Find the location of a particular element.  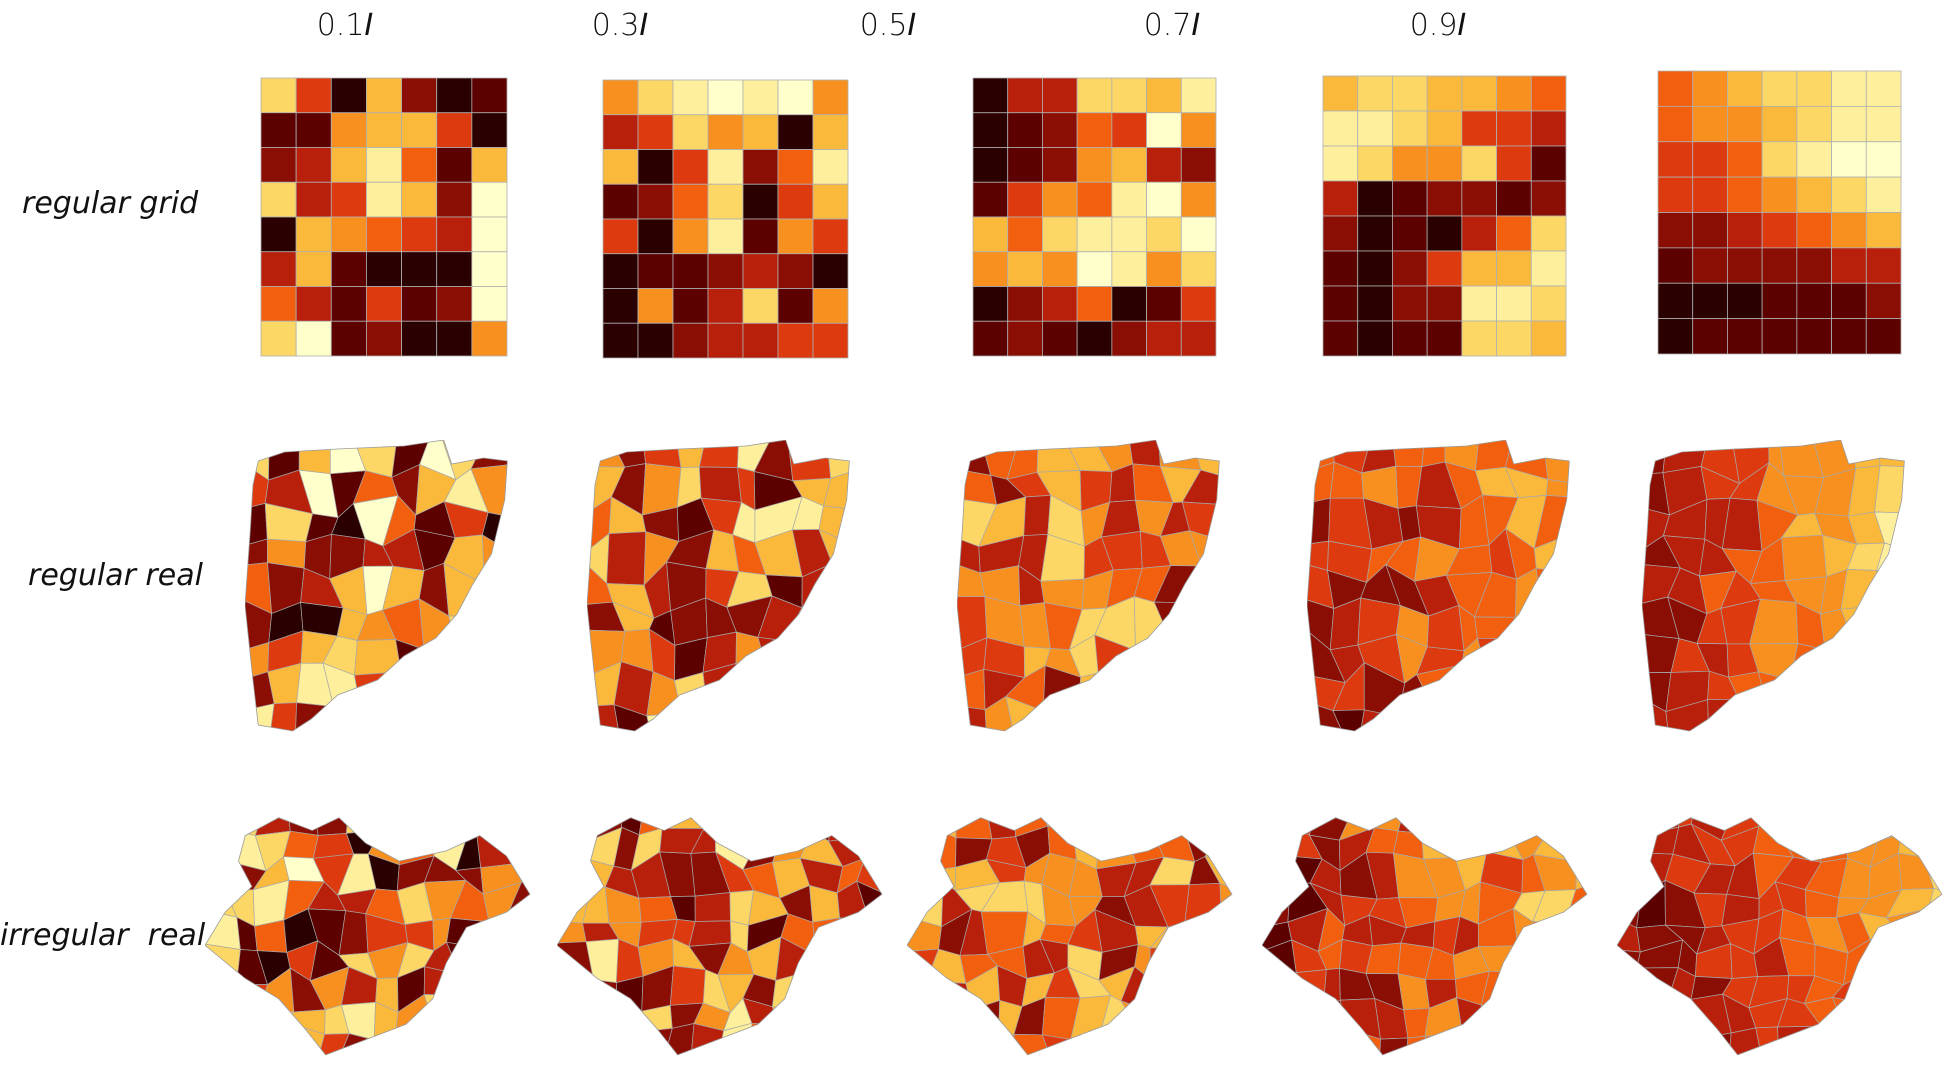

column-header: 0.5I is located at coordinates (888, 25).